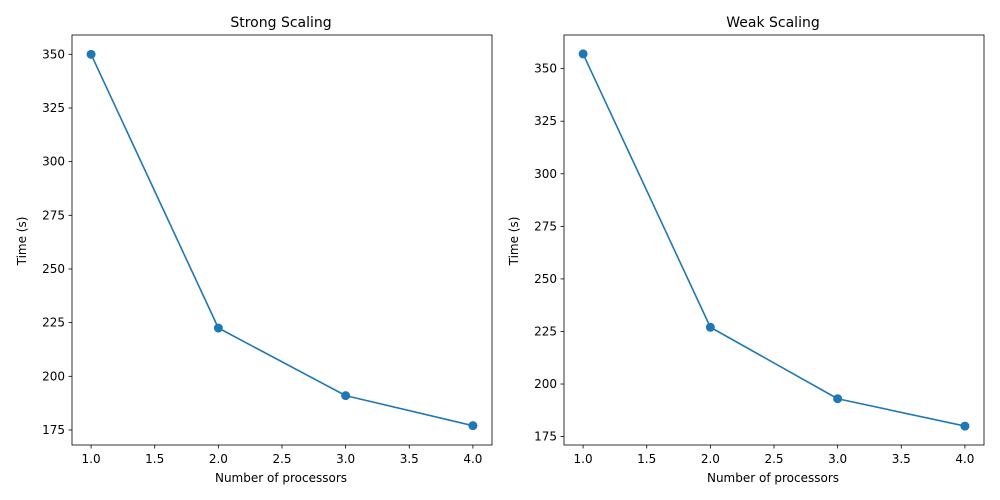 This screenshot has width=1000, height=500. Describe the element at coordinates (280, 23) in the screenshot. I see `chart-title: Strong Scaling` at that location.